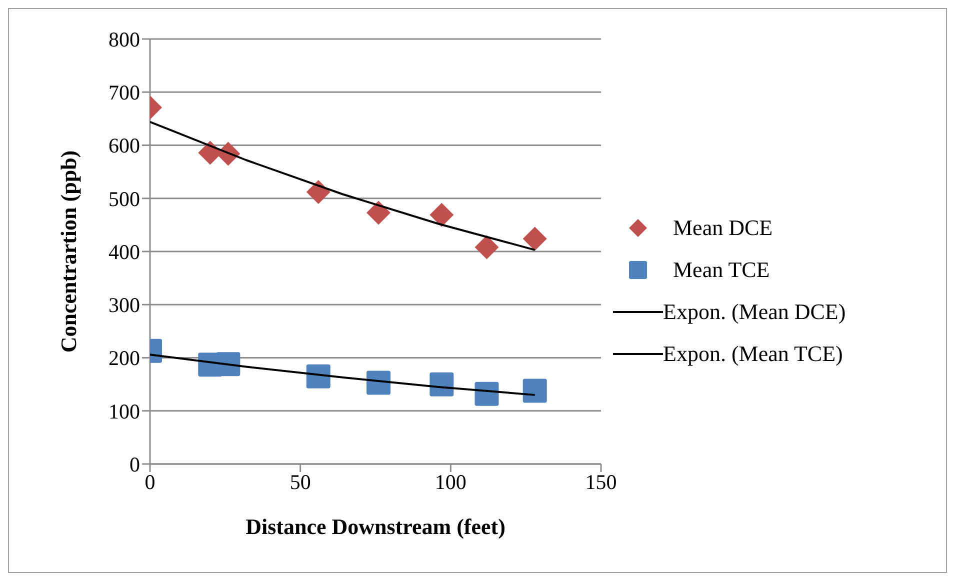 The width and height of the screenshot is (955, 581). I want to click on y-tick-label: 500, so click(124, 198).